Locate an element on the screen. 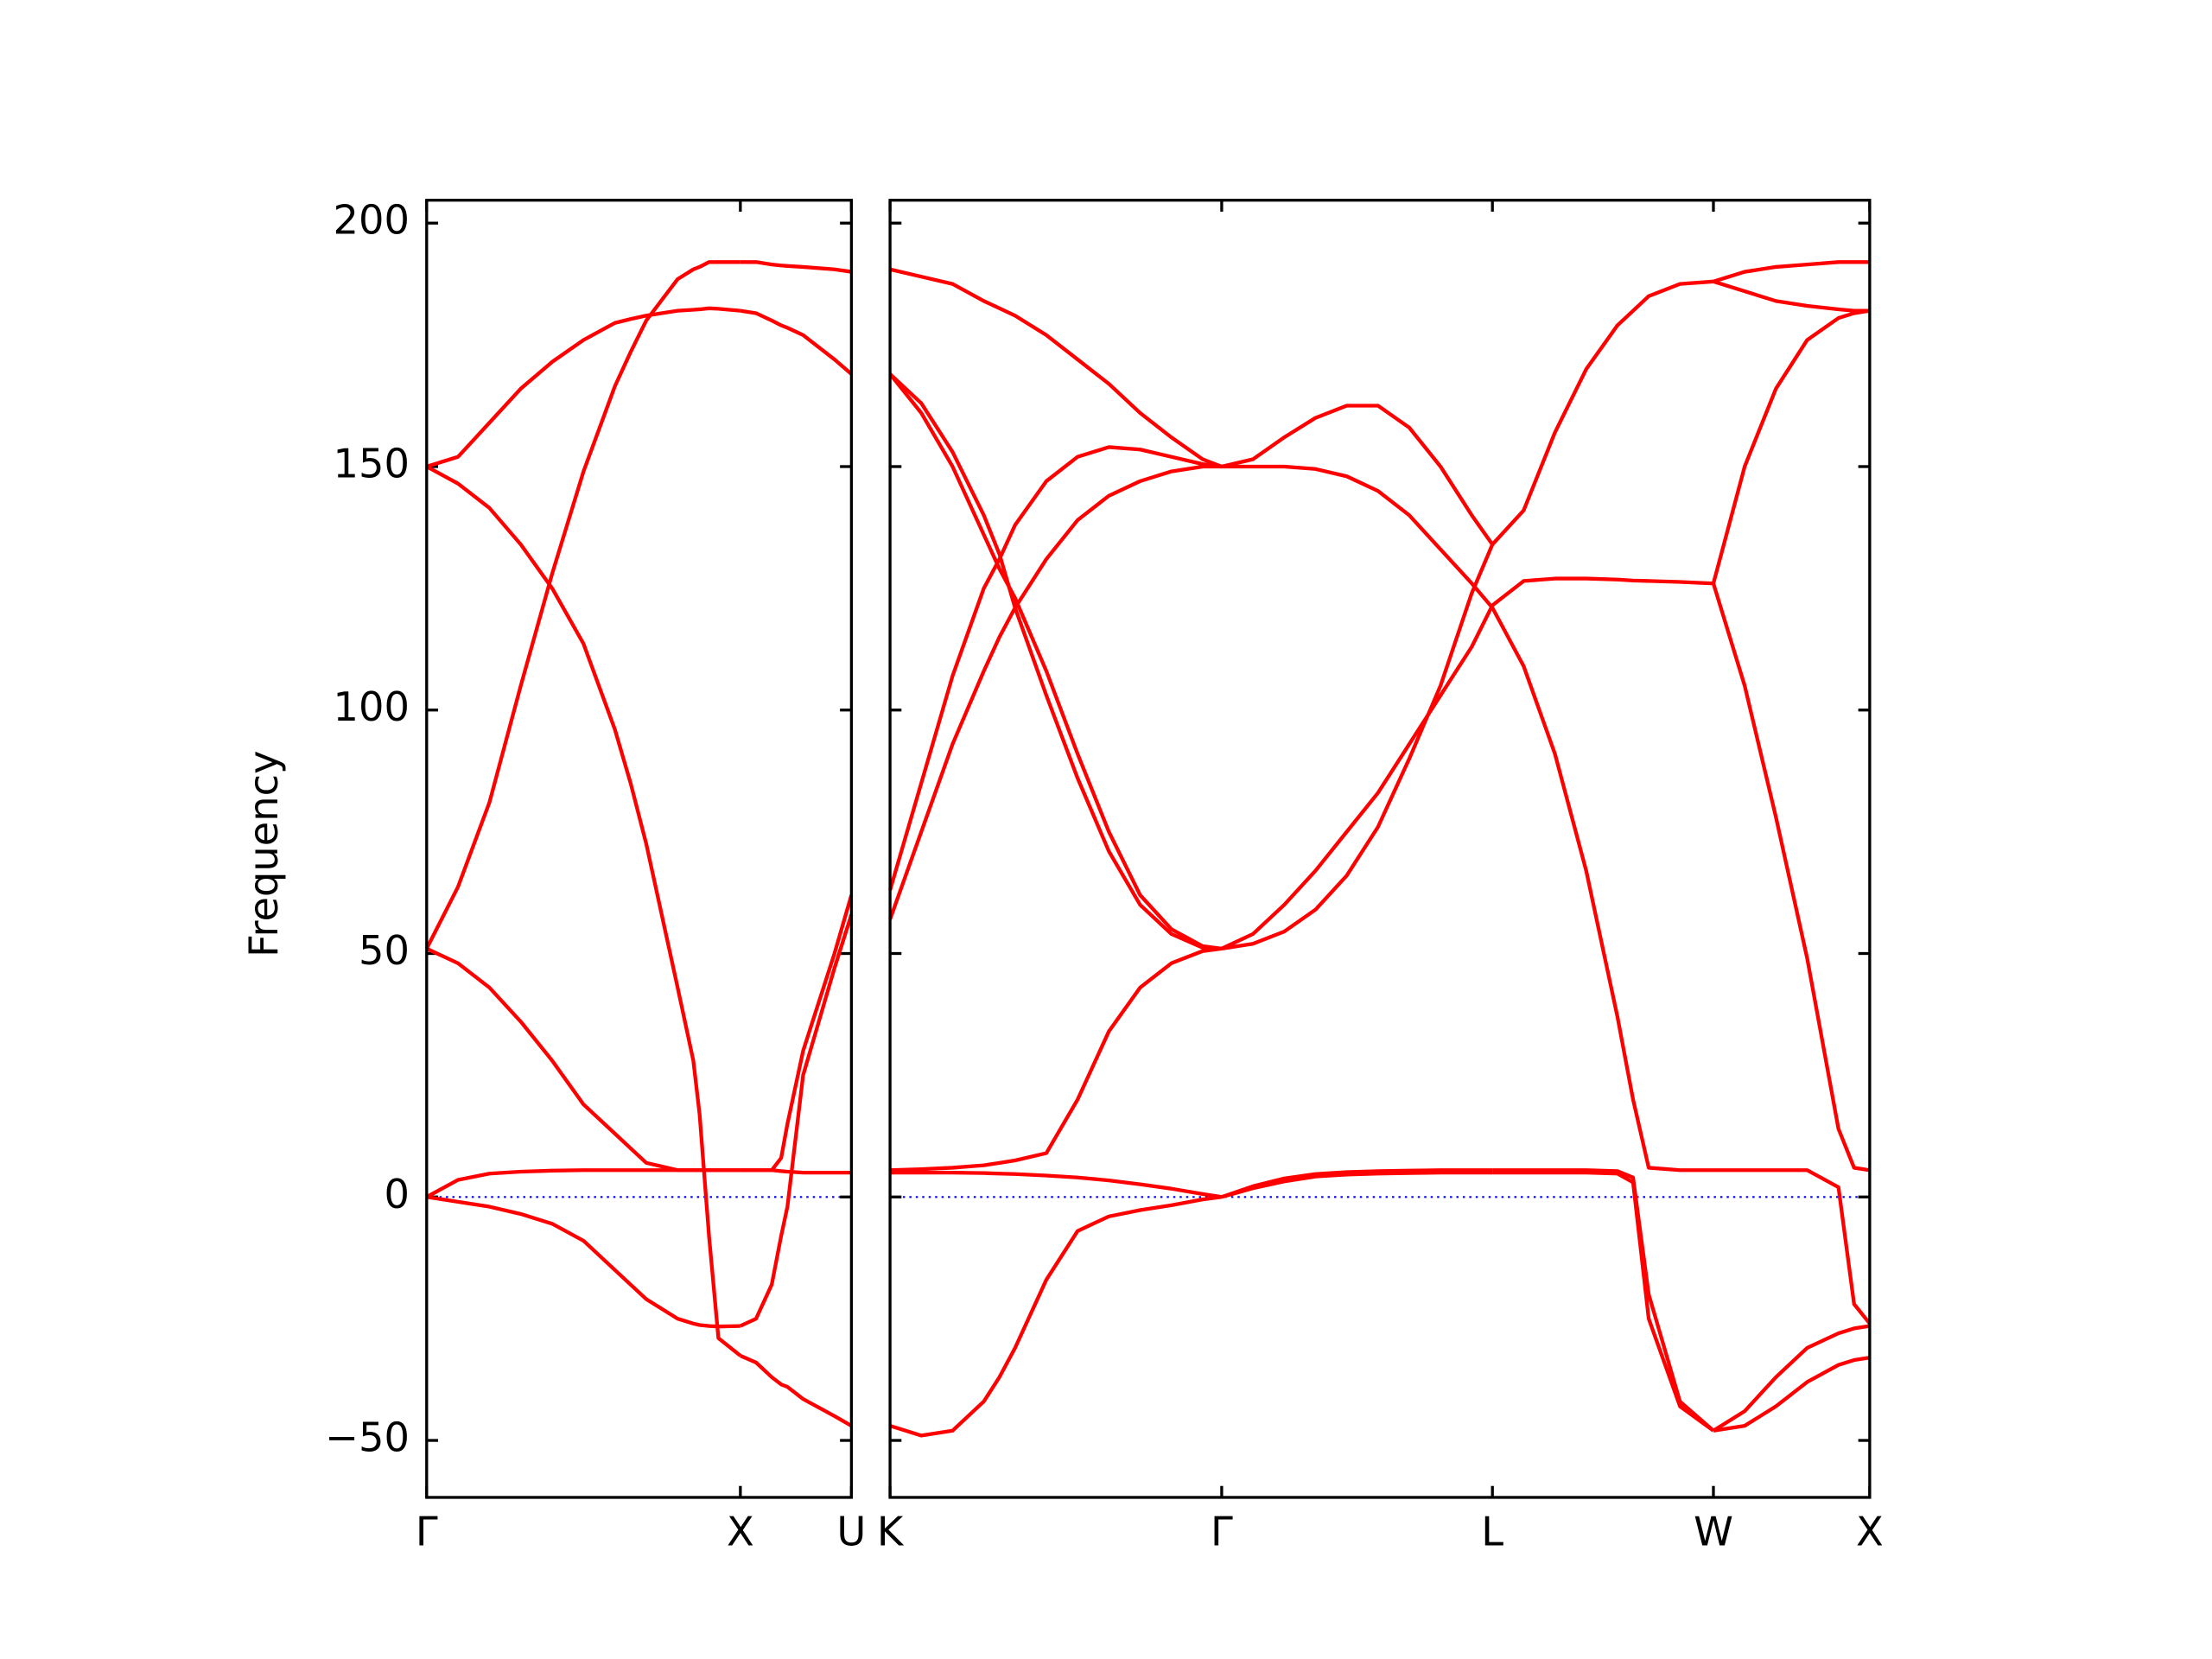 The width and height of the screenshot is (2212, 1659). x-tick-label: L is located at coordinates (1492, 1531).